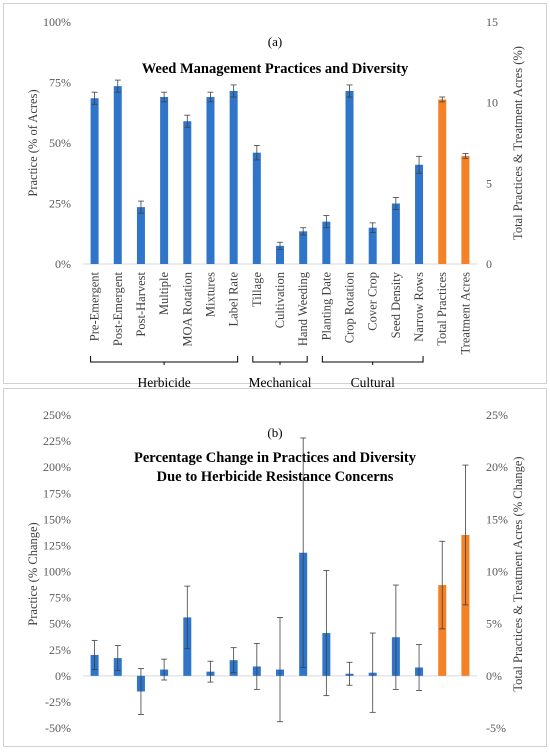 The width and height of the screenshot is (550, 755). I want to click on panel-b-y-tick-label: 175%, so click(57, 493).